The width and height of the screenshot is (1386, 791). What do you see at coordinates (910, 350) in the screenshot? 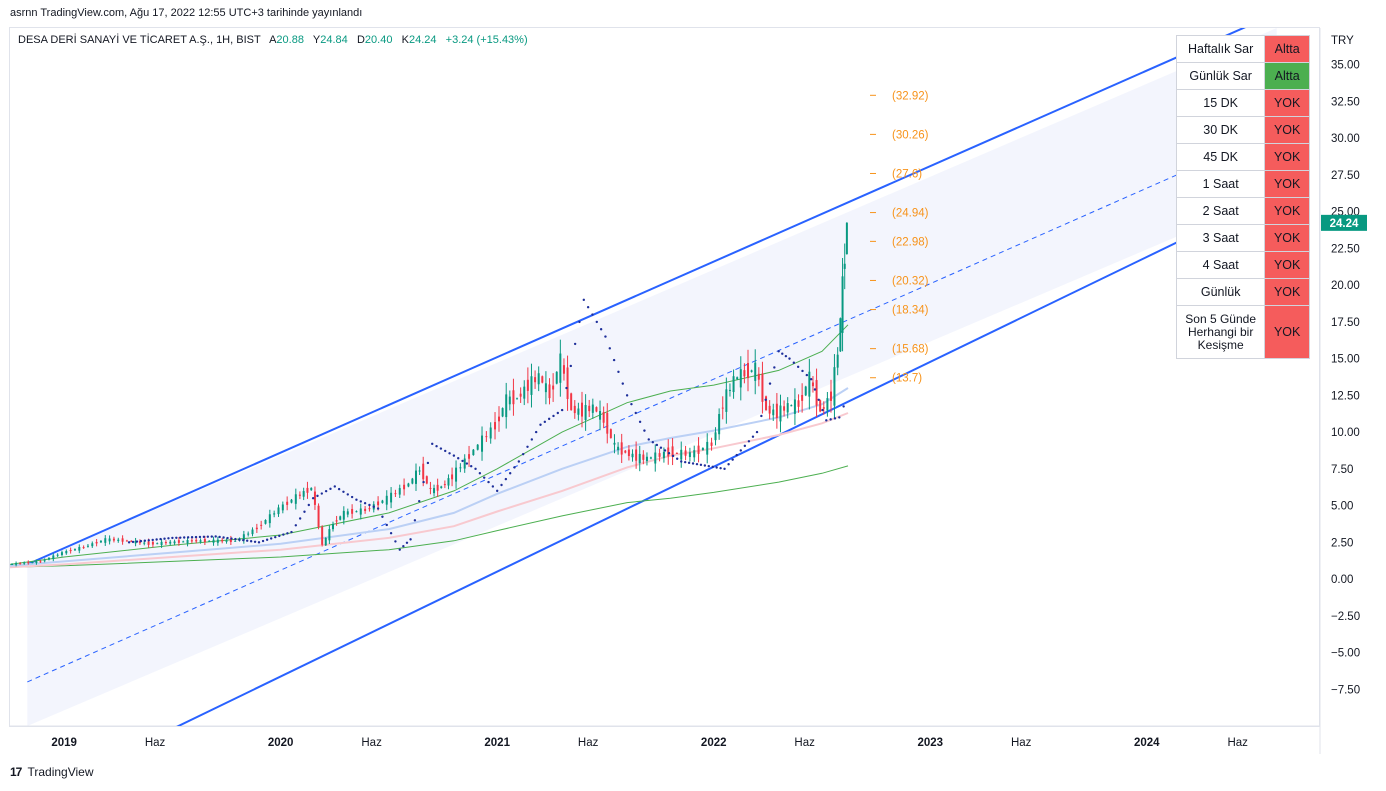
I see `fib-level-label: (15.68)` at bounding box center [910, 350].